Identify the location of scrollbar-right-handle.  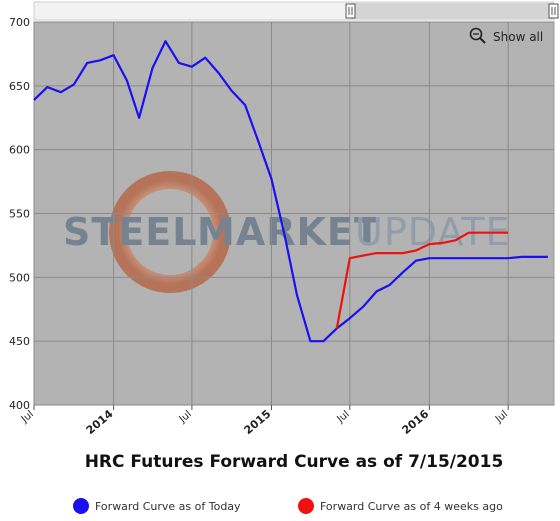
(553, 11).